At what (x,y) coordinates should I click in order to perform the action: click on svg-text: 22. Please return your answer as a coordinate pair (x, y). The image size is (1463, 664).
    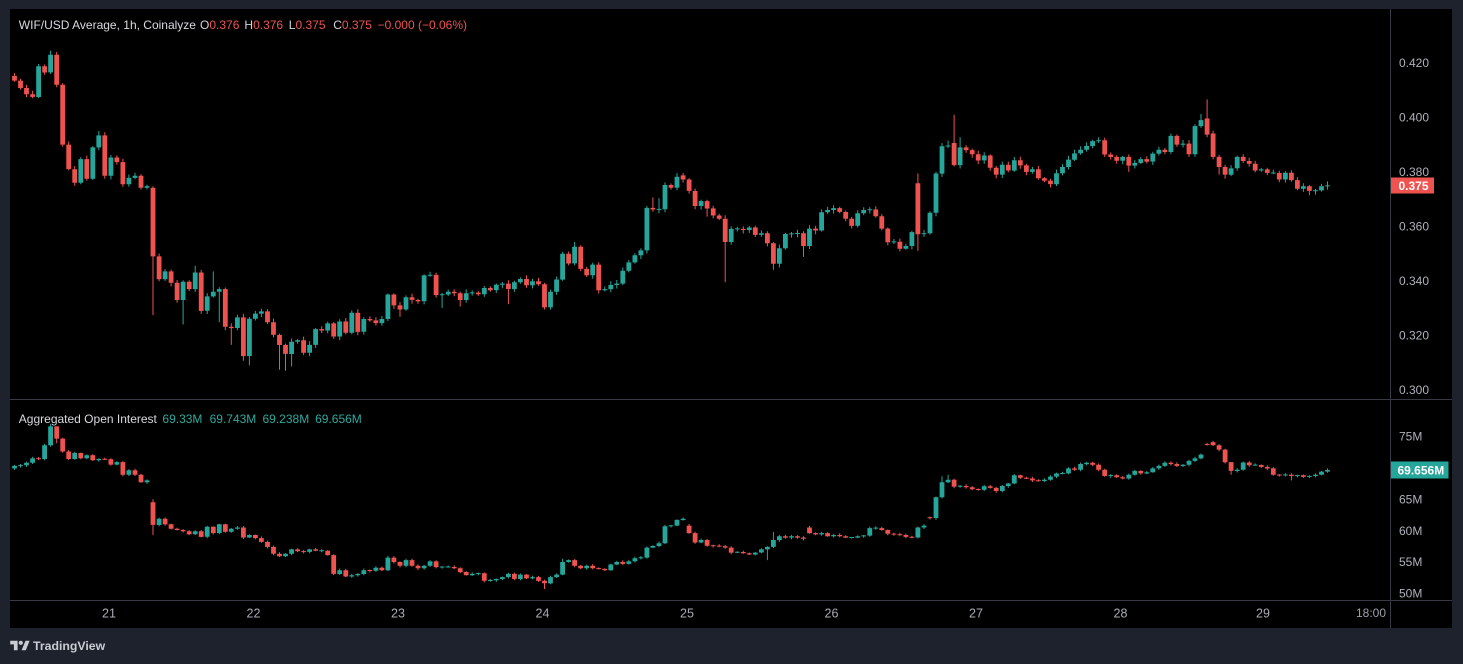
    Looking at the image, I should click on (254, 614).